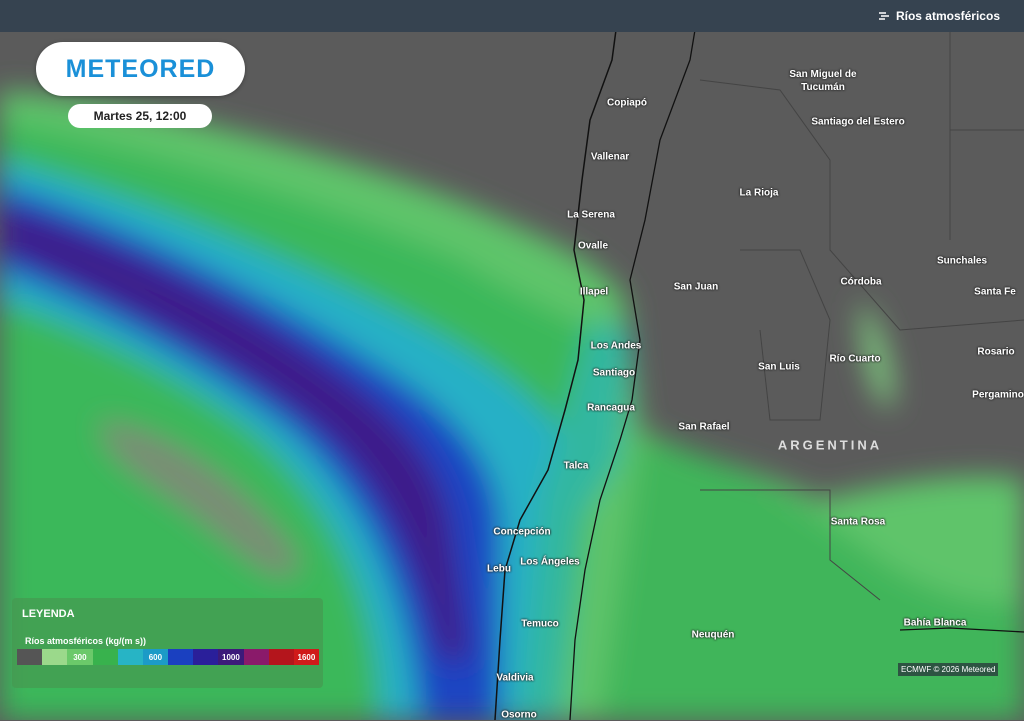  What do you see at coordinates (858, 122) in the screenshot?
I see `city-label: Santiago del Estero` at bounding box center [858, 122].